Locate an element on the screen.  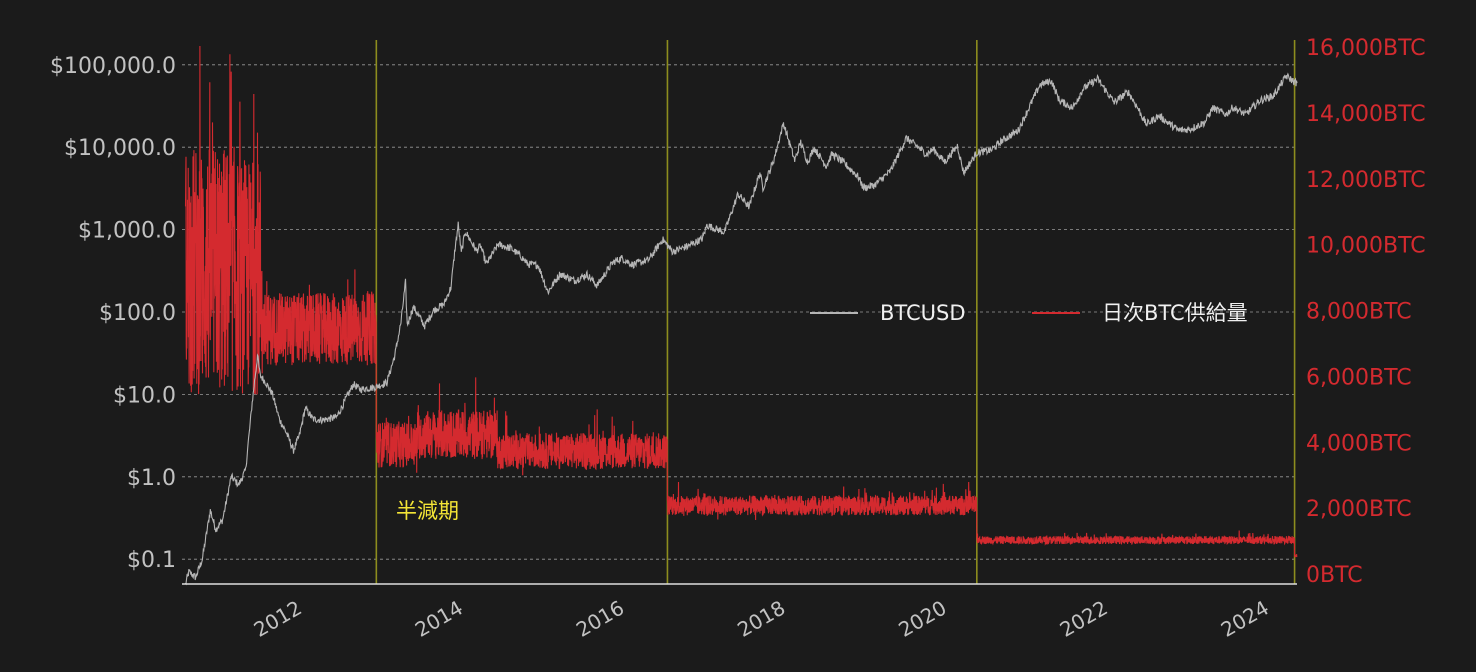
x-tick-label: 2018 is located at coordinates (761, 619).